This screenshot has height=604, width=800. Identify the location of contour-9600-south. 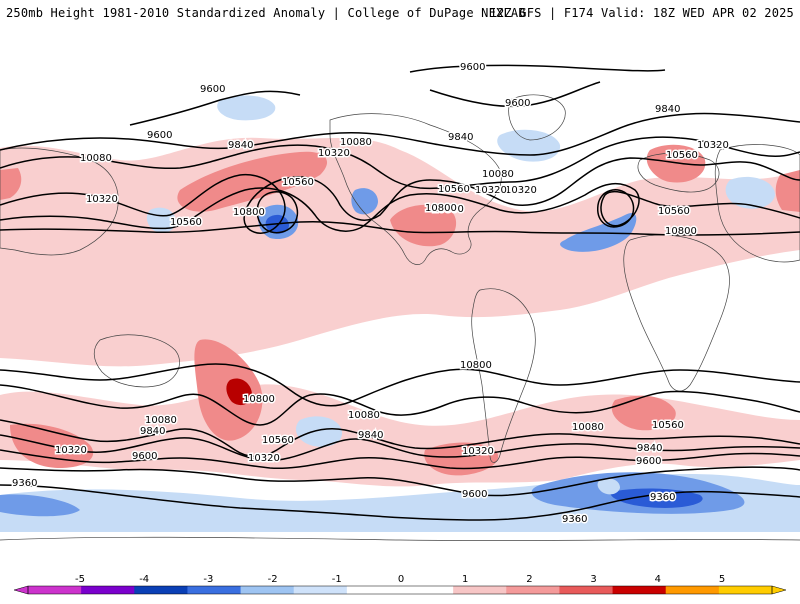
(400, 481).